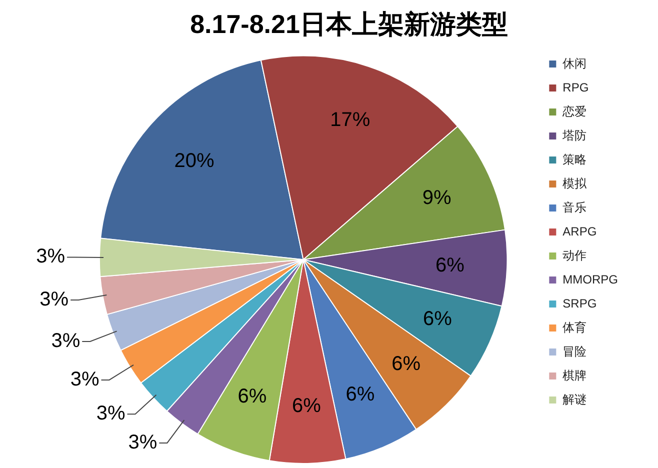 The image size is (658, 468). What do you see at coordinates (574, 63) in the screenshot?
I see `legend-label: 休闲` at bounding box center [574, 63].